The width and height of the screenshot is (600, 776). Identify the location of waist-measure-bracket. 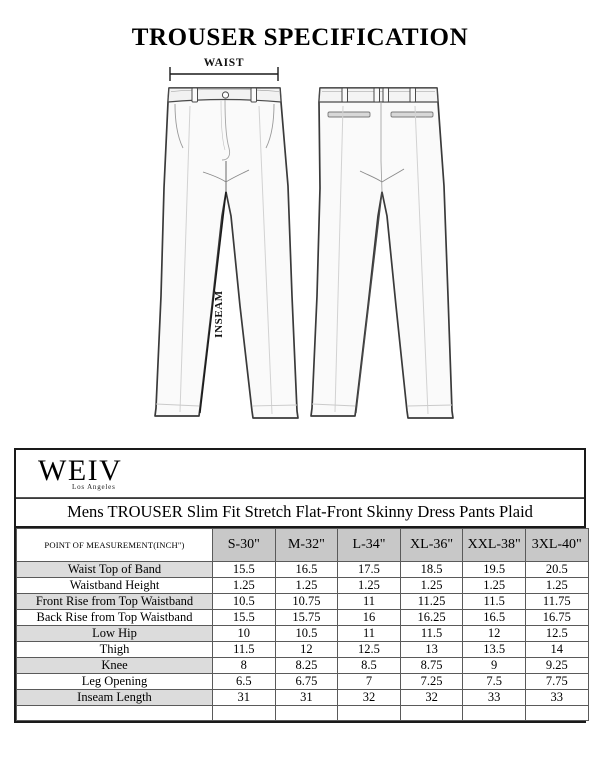
(224, 74).